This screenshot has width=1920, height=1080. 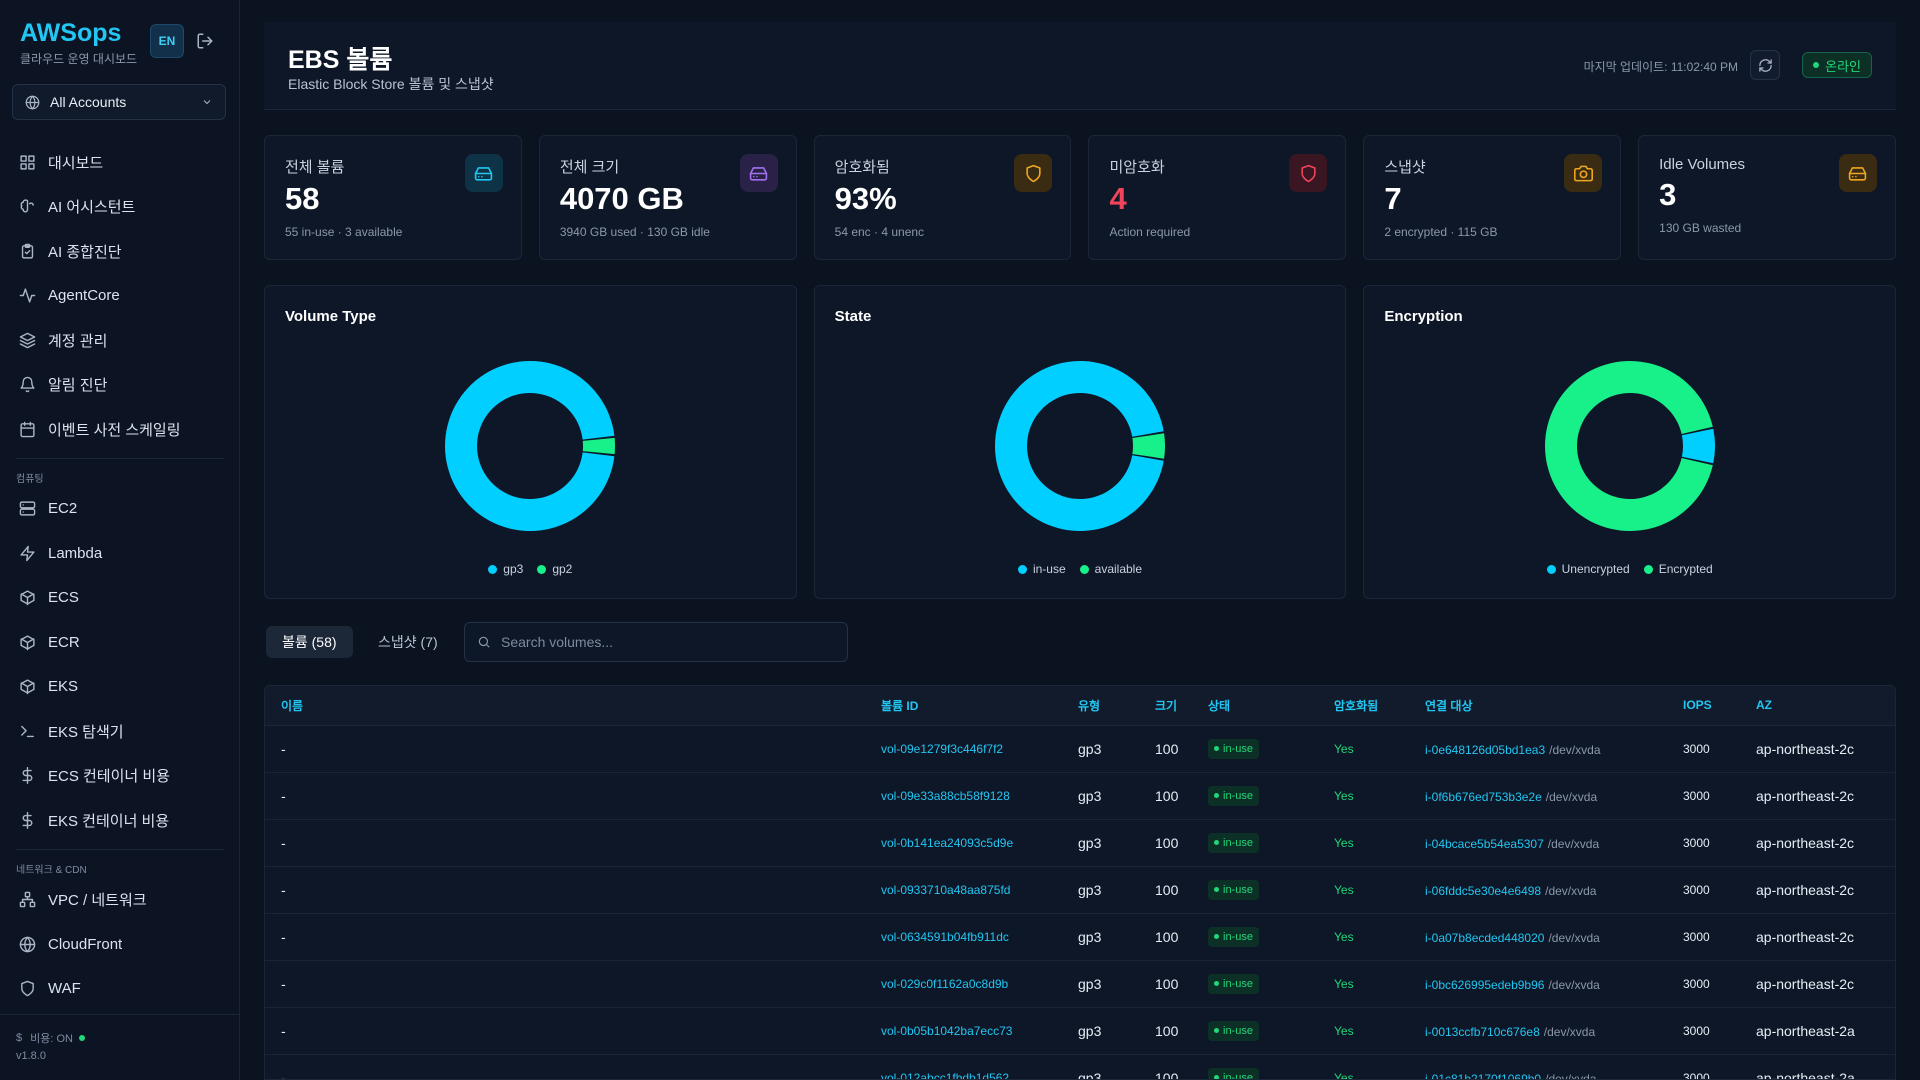 I want to click on search-box, so click(x=656, y=642).